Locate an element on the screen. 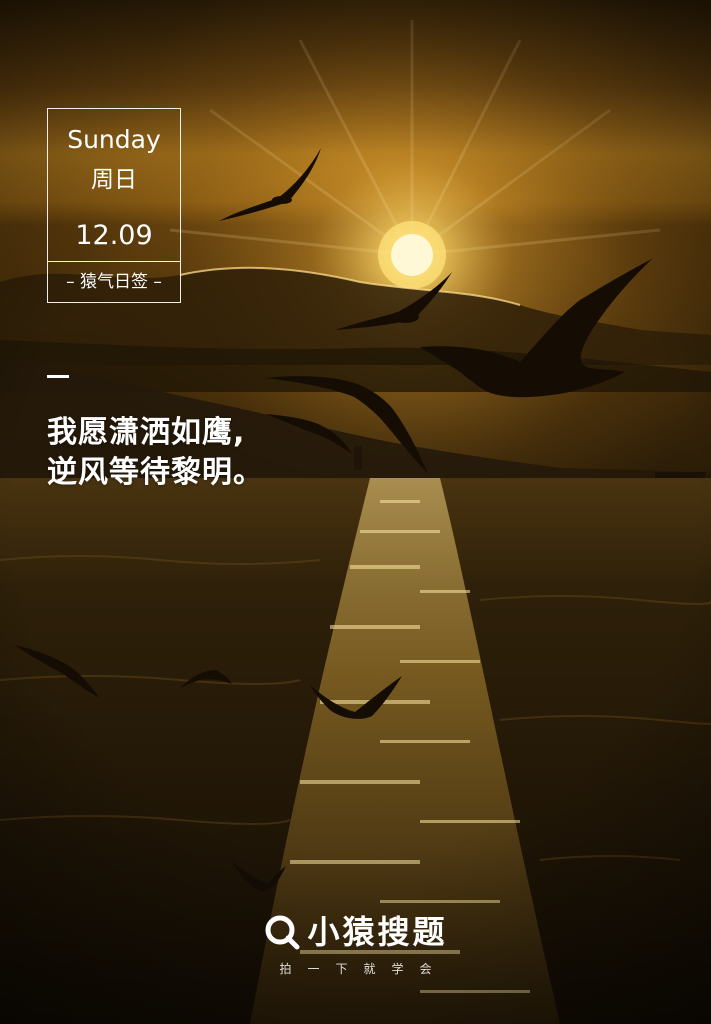 Image resolution: width=711 pixels, height=1024 pixels. daily-sign-tag: – 猿气日签 – is located at coordinates (114, 282).